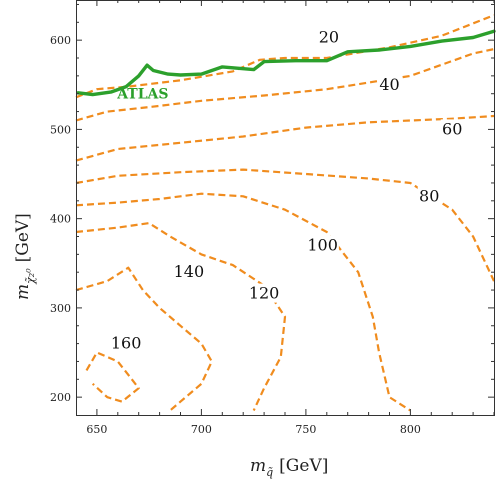 This screenshot has width=498, height=503. Describe the element at coordinates (142, 95) in the screenshot. I see `atlas-label: ATLAS` at that location.